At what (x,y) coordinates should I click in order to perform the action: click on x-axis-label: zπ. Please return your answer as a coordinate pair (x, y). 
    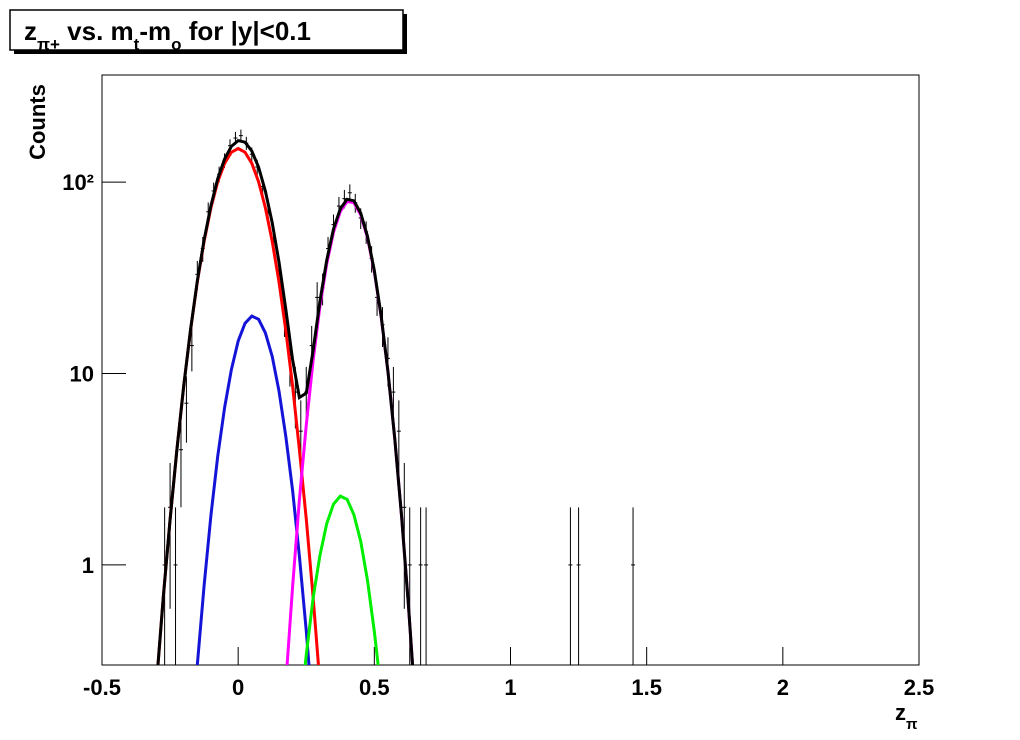
    Looking at the image, I should click on (906, 716).